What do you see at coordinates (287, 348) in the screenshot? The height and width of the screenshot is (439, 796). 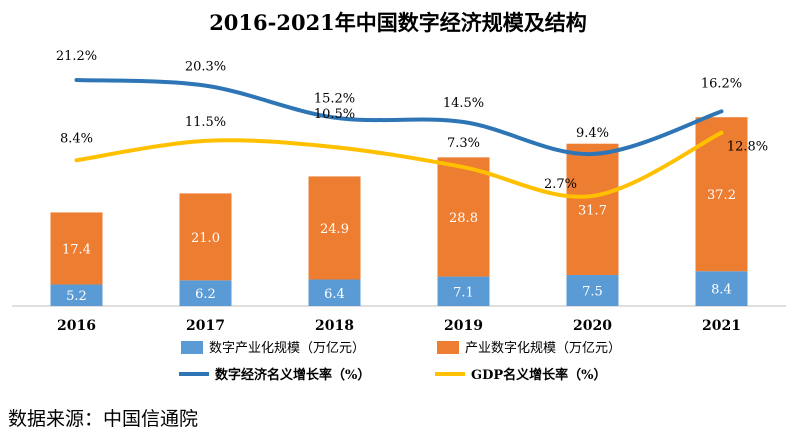 I see `legend-label: 数字产业化规模（万亿元）` at bounding box center [287, 348].